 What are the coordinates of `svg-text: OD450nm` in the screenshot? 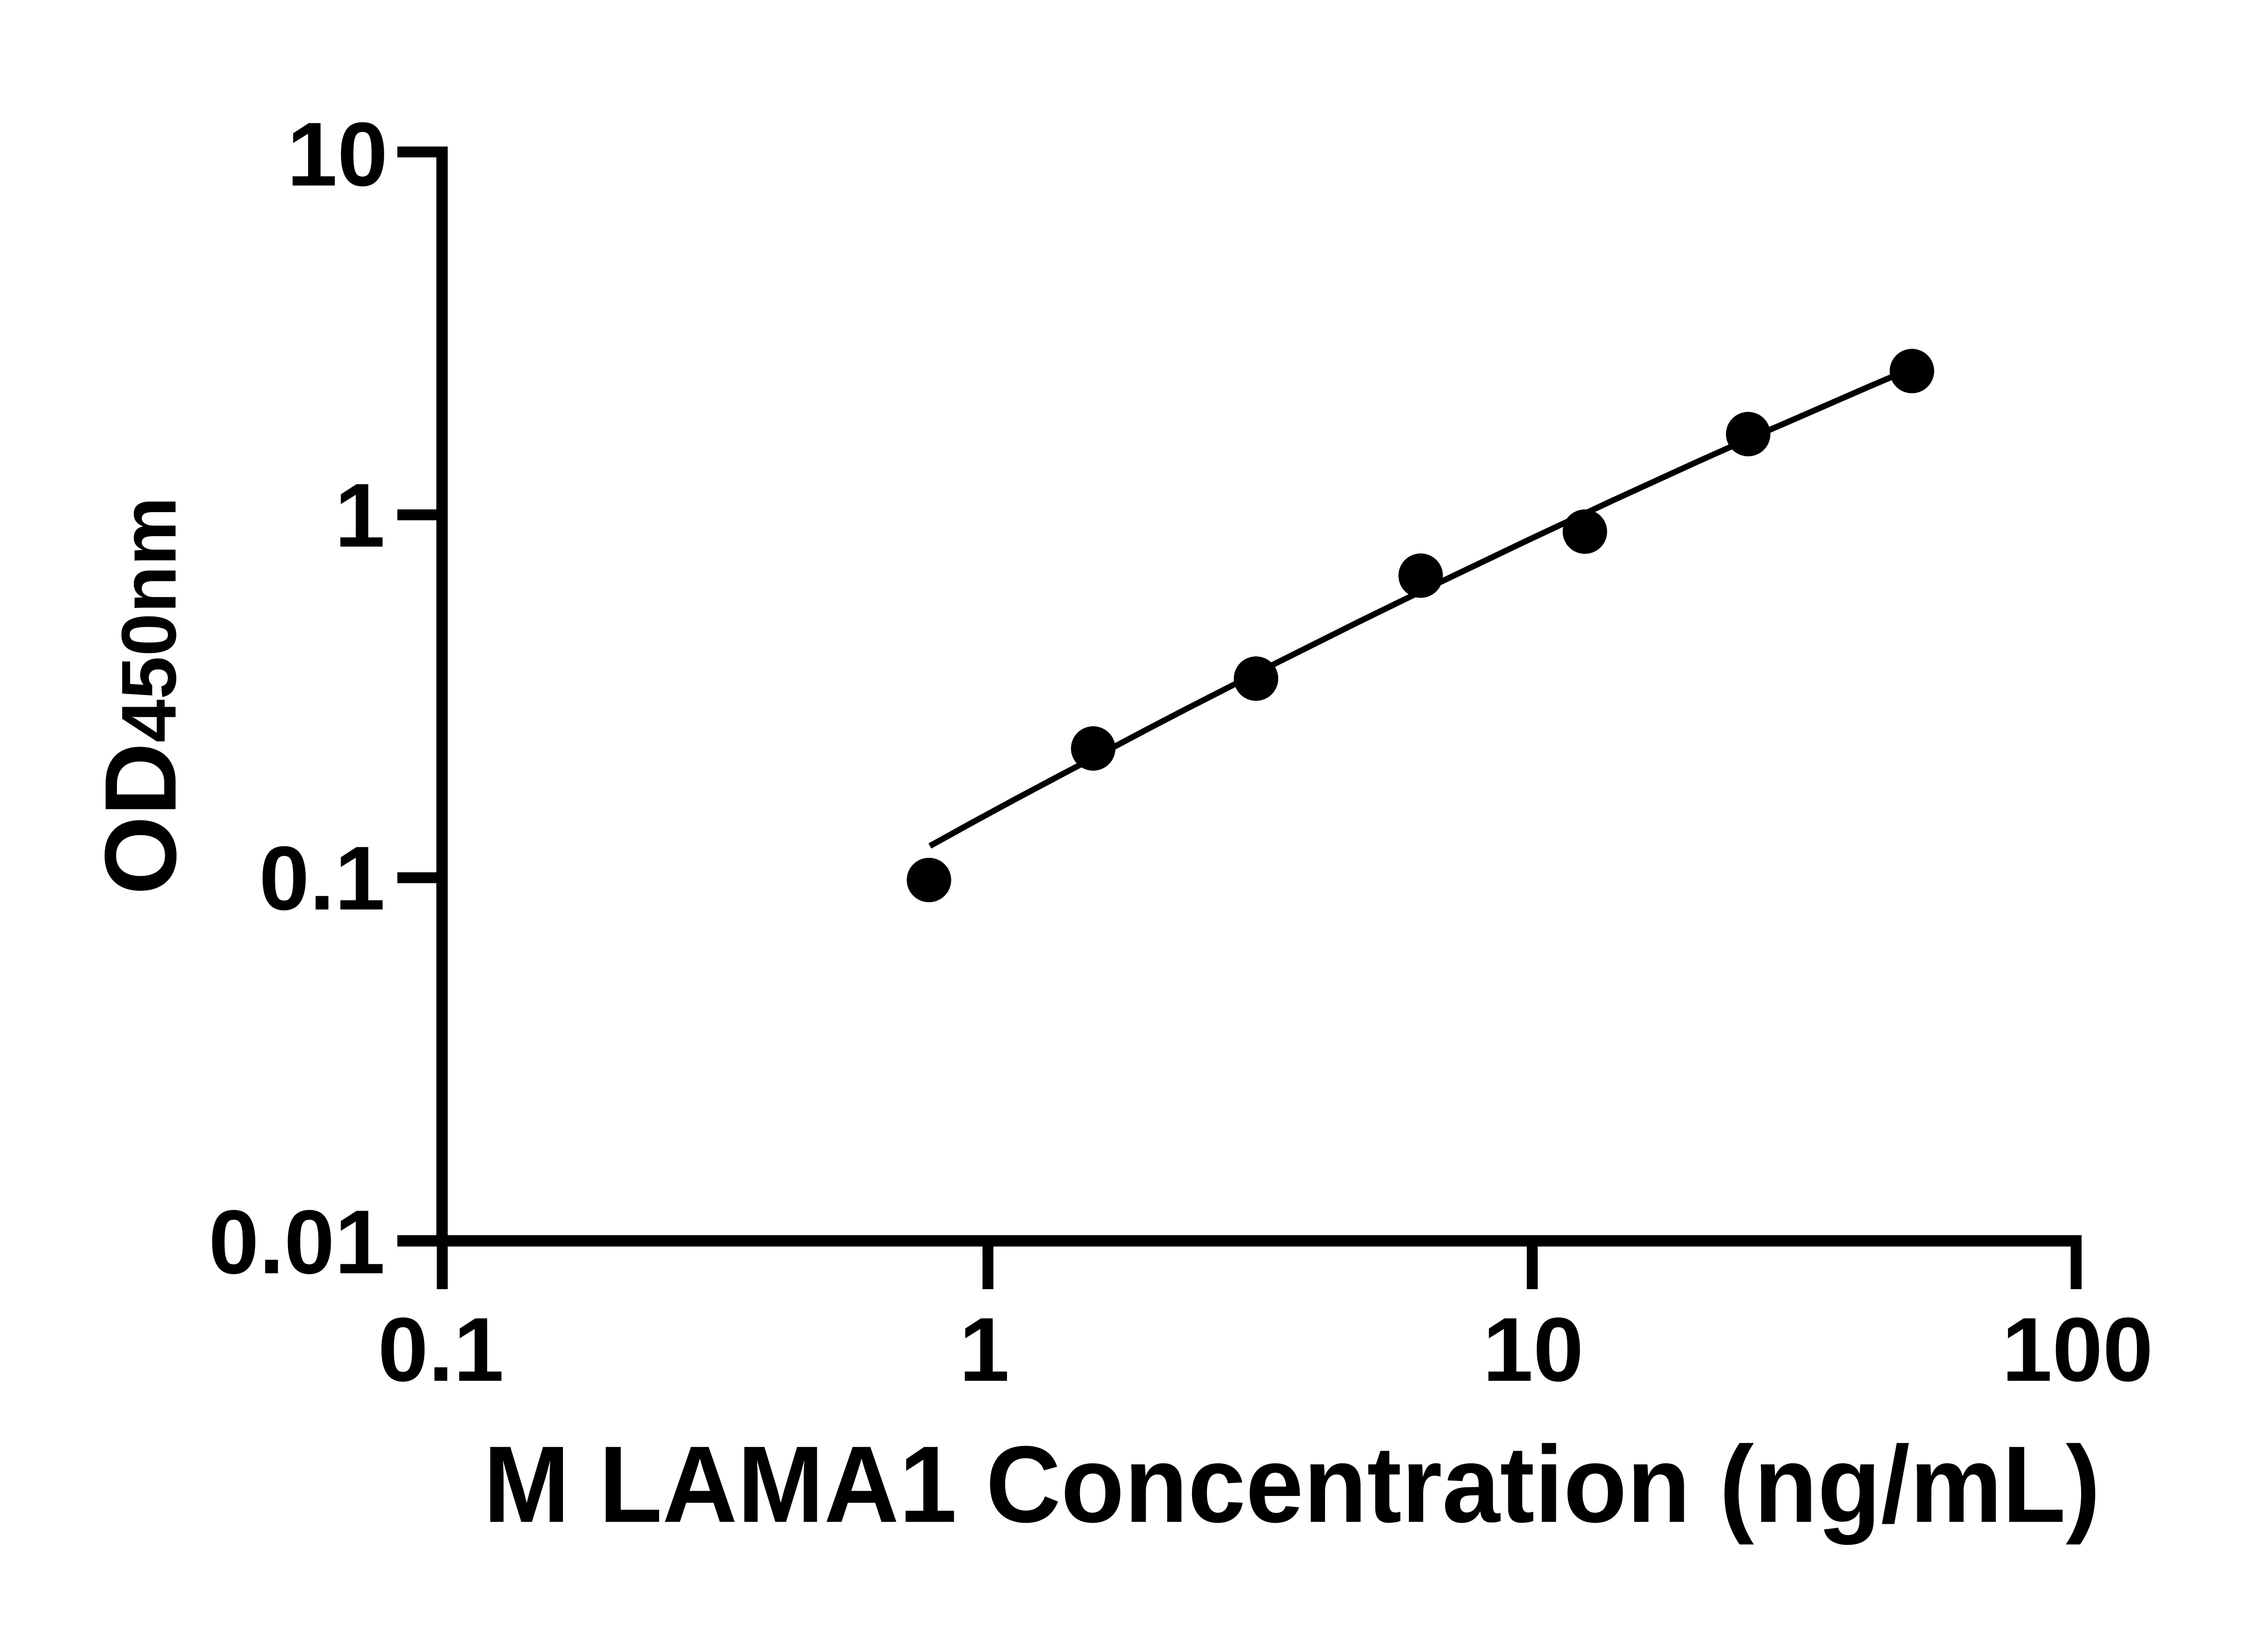 It's located at (140, 696).